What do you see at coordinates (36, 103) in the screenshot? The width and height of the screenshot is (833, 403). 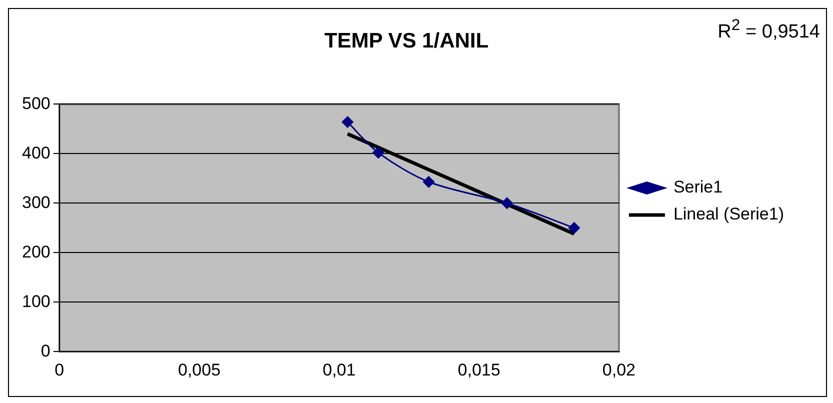 I see `y-tick-label: 500` at bounding box center [36, 103].